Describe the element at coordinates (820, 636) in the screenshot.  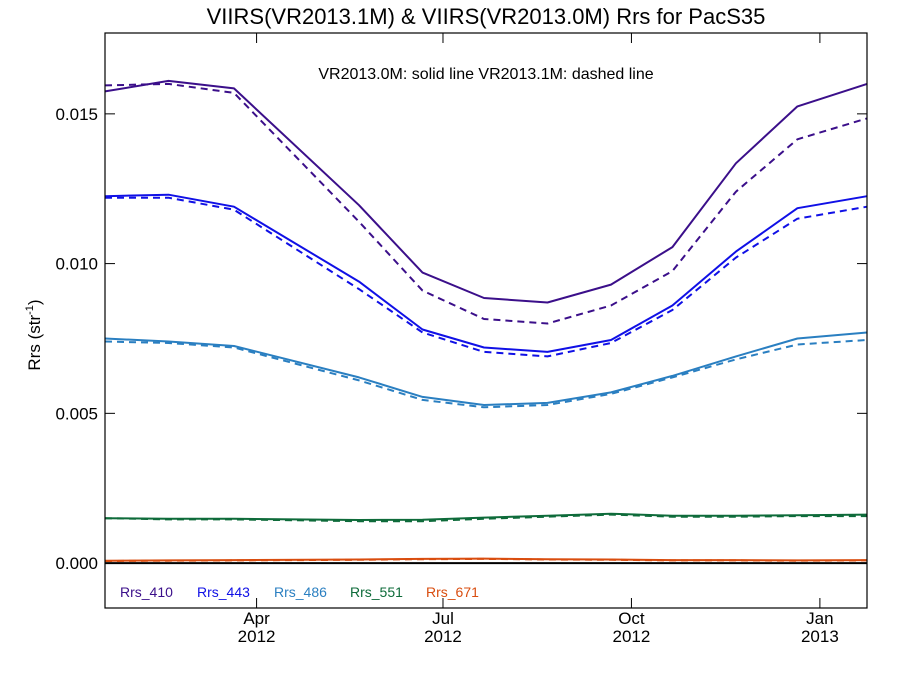
I see `x-tick-label-year: 2013` at that location.